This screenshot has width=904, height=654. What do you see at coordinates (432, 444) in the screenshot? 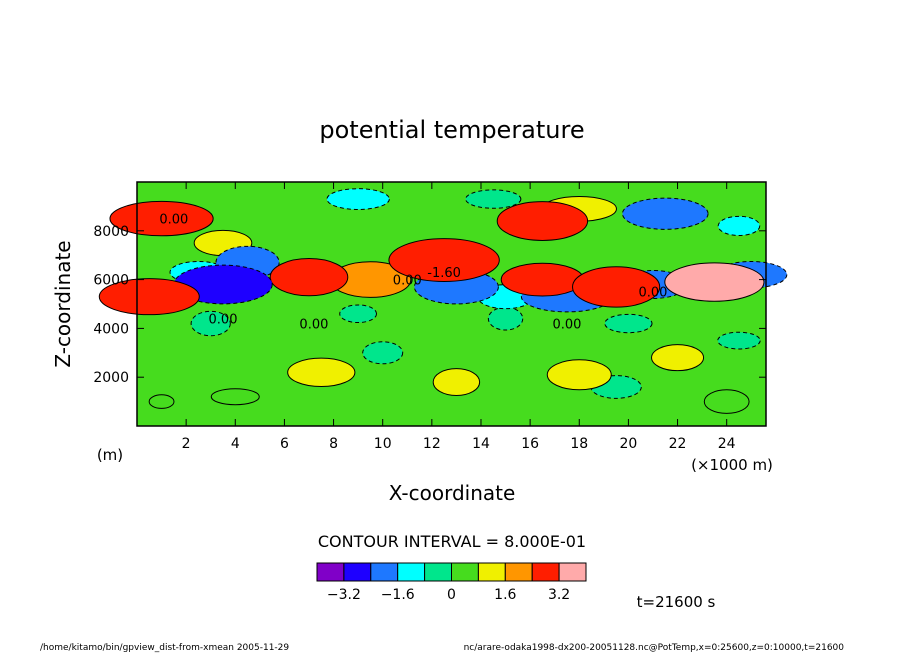
I see `x-tick-label: 12` at bounding box center [432, 444].